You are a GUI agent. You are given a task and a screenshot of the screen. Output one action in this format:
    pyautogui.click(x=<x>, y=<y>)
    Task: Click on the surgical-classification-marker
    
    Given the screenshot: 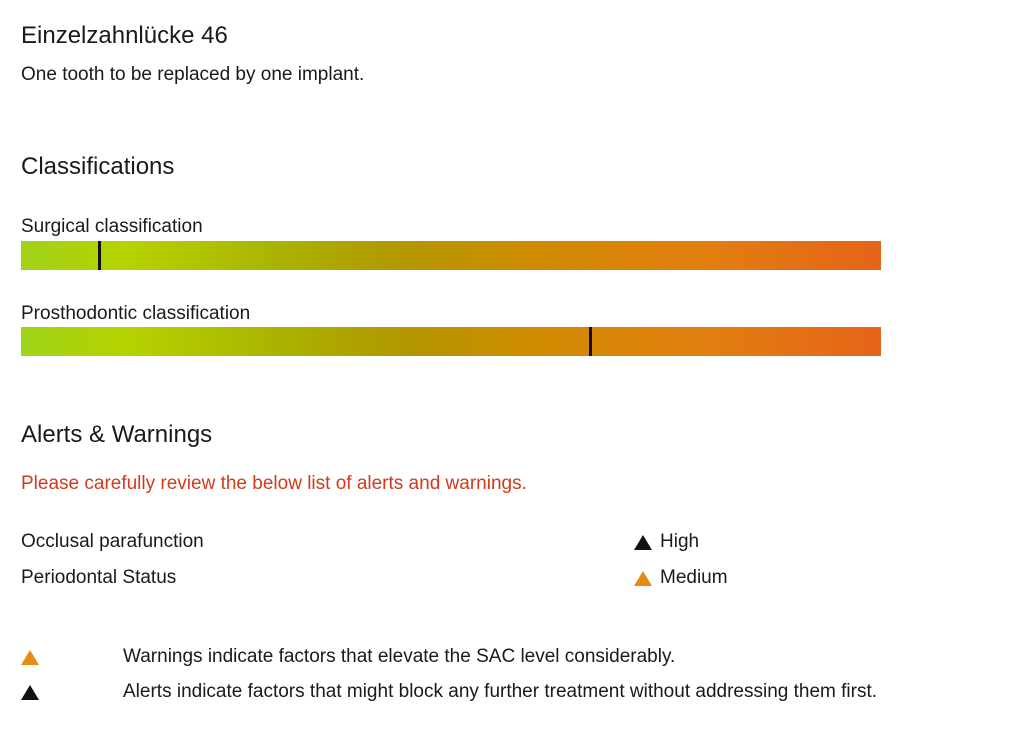 What is the action you would take?
    pyautogui.click(x=99, y=255)
    